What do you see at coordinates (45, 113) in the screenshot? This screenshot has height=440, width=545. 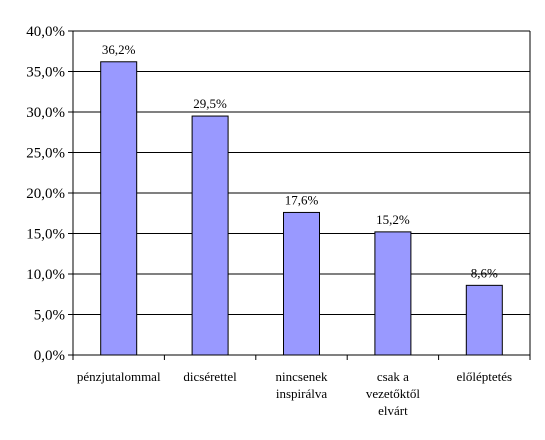 I see `y-tick-label: 30,0%` at bounding box center [45, 113].